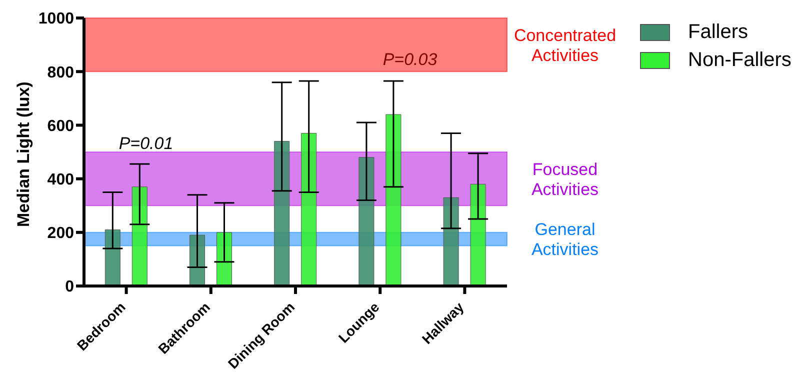 This screenshot has height=392, width=800. Describe the element at coordinates (60, 73) in the screenshot. I see `y-tick-label: 800` at that location.